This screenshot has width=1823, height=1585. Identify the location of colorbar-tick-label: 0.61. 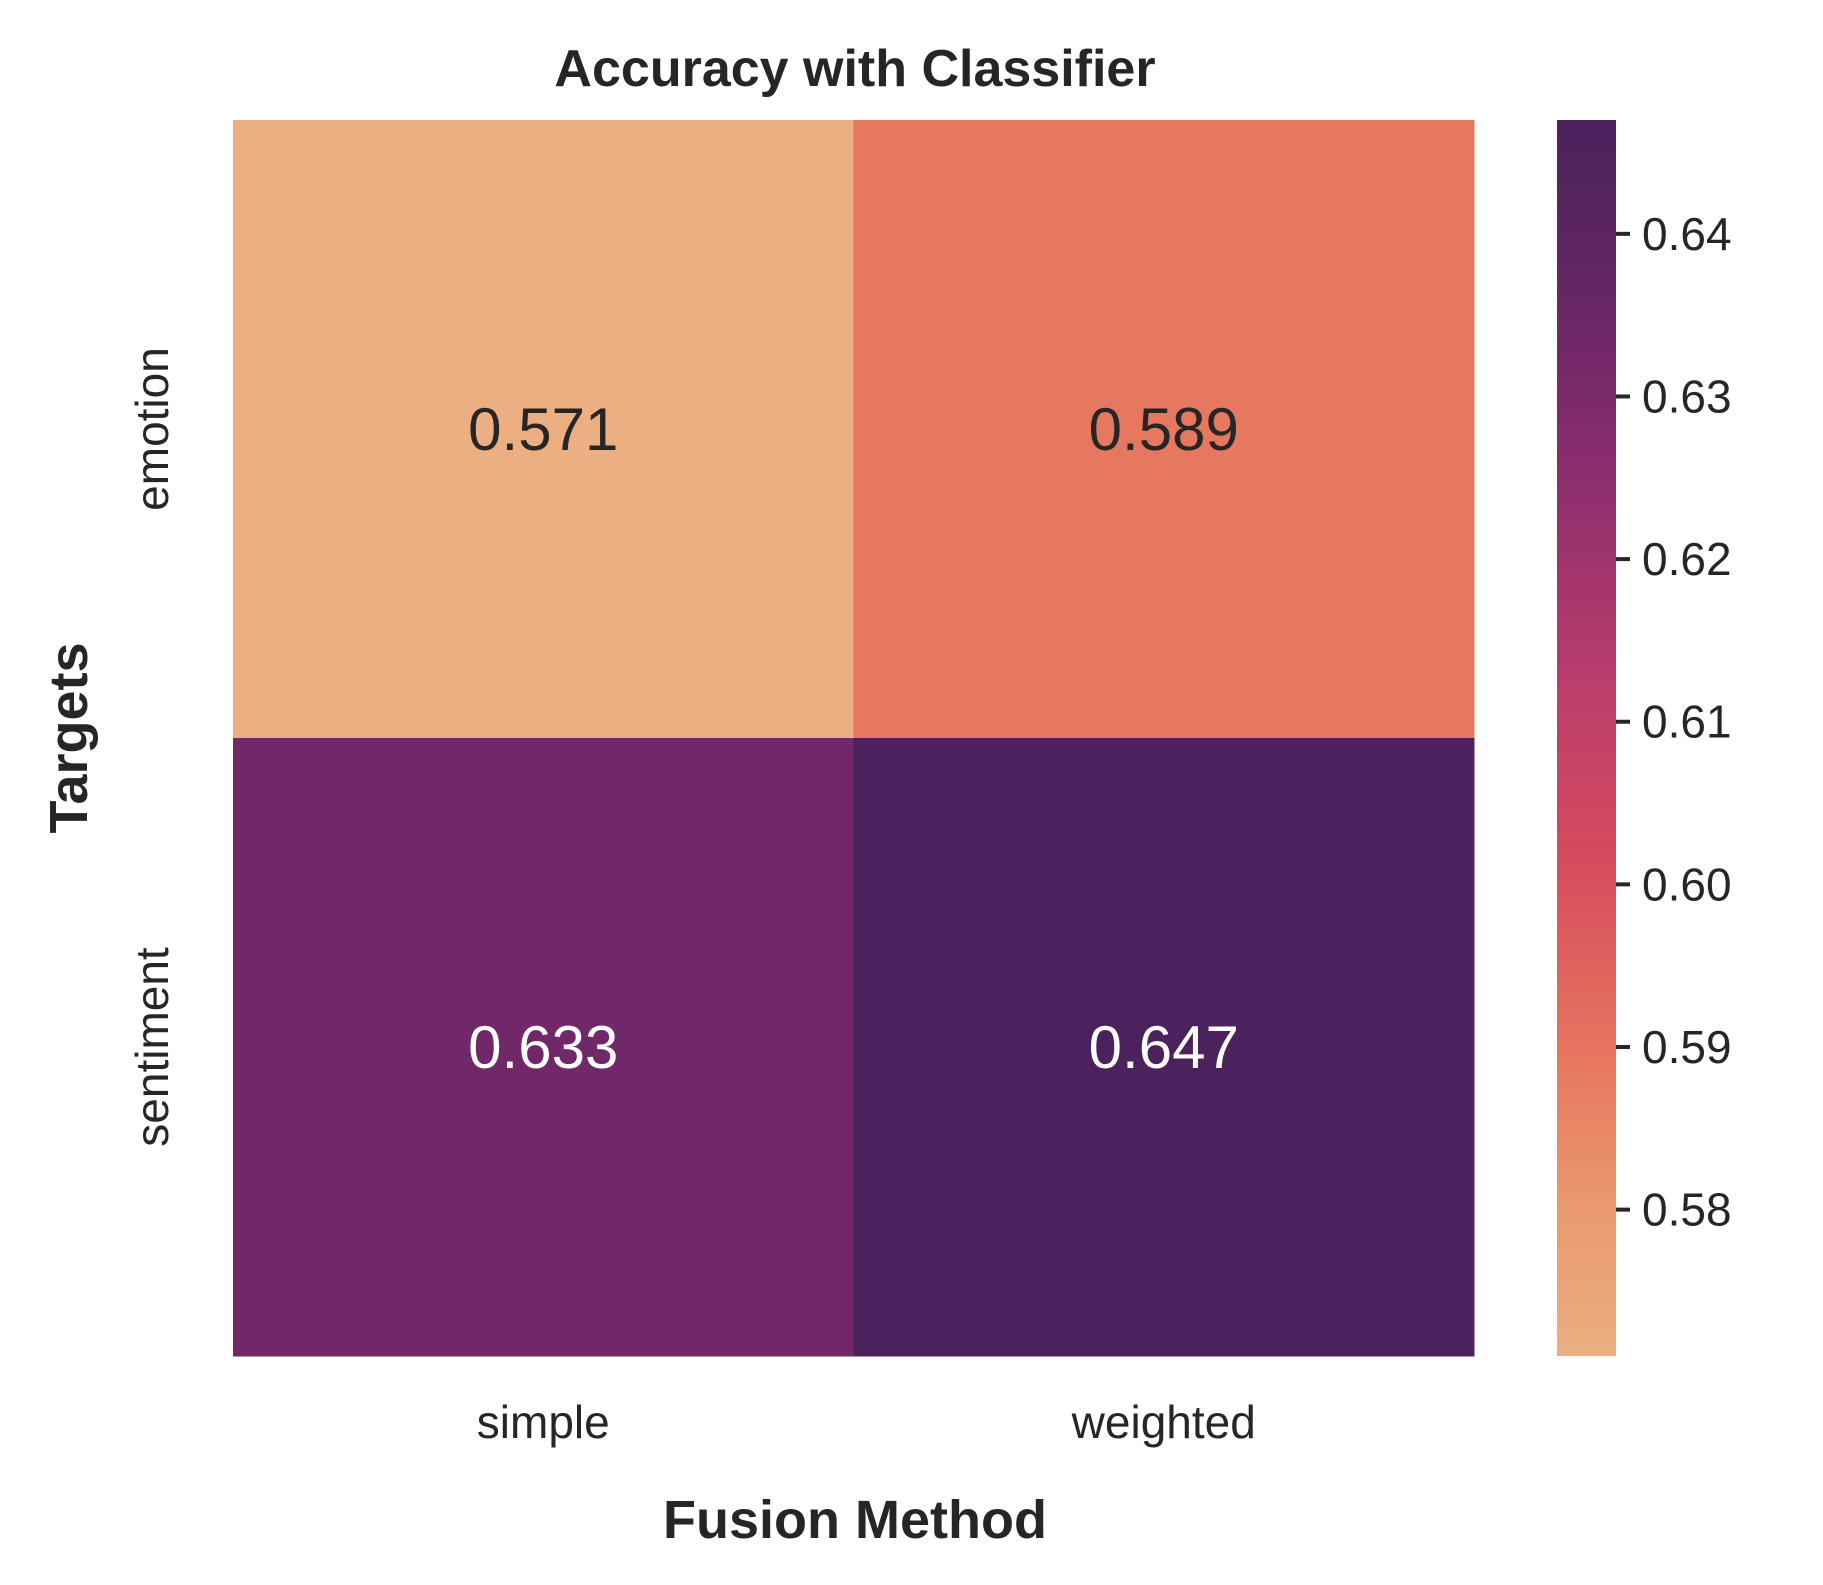
(1687, 722).